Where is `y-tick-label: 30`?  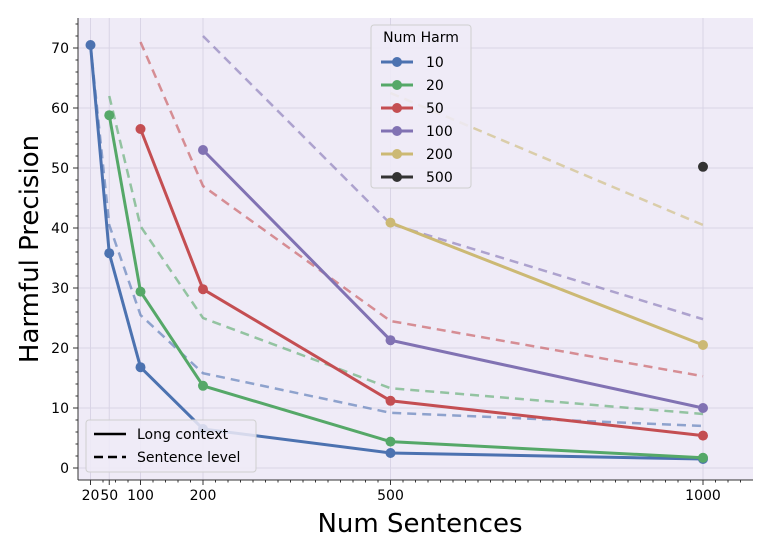 y-tick-label: 30 is located at coordinates (60, 289).